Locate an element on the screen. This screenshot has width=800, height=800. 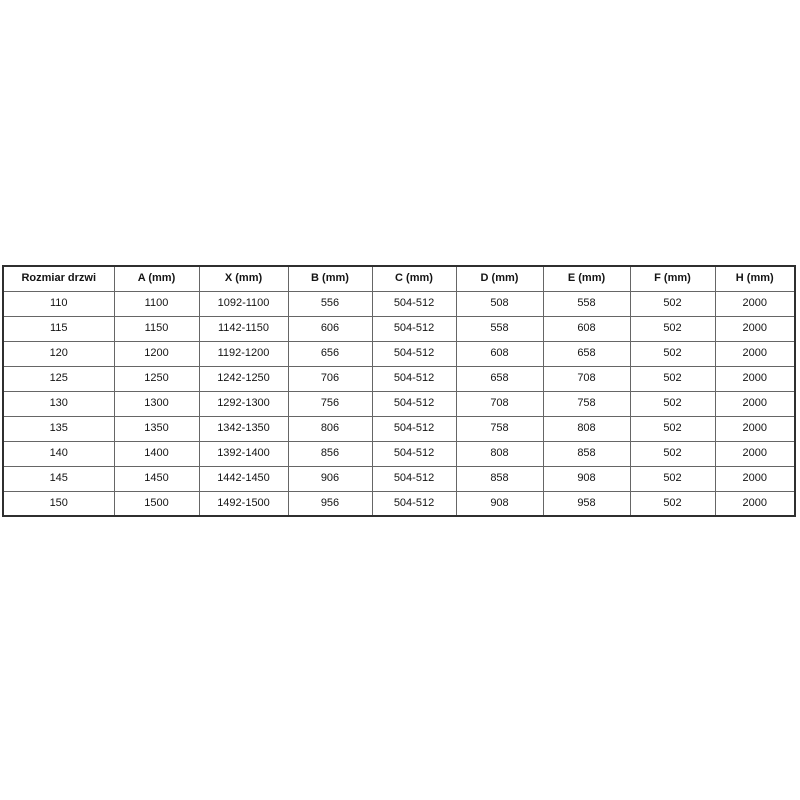
table-cell: 145 is located at coordinates (58, 478).